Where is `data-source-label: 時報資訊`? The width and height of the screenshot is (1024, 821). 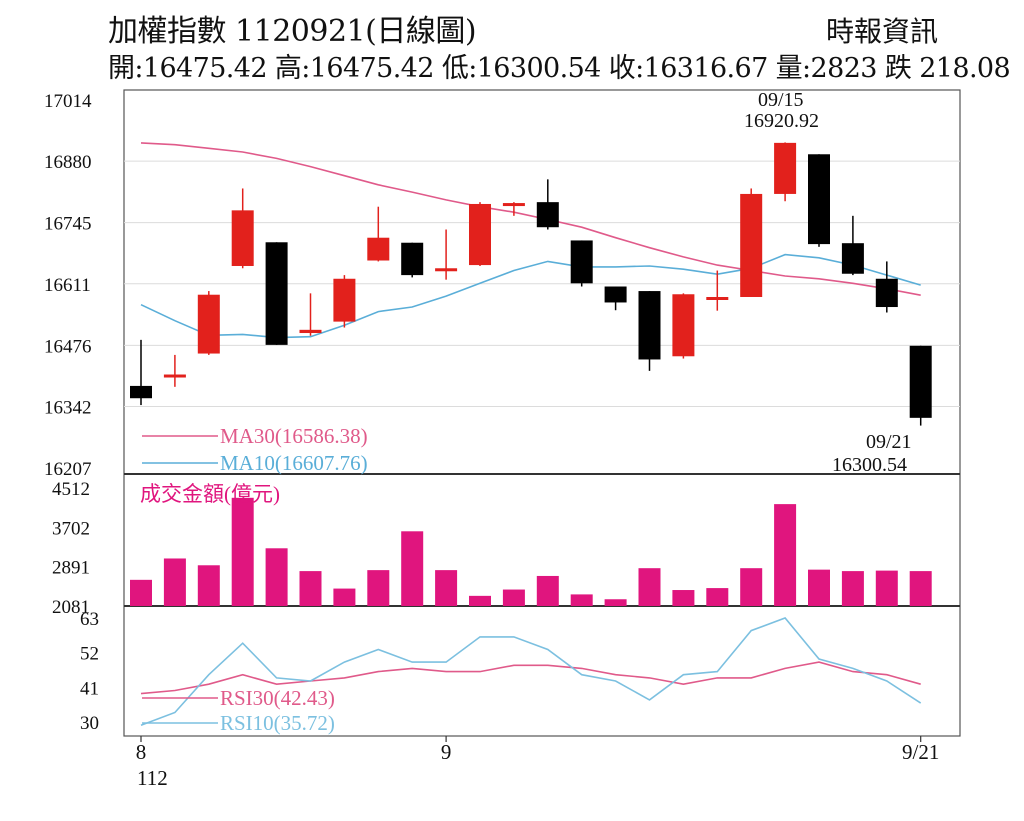 data-source-label: 時報資訊 is located at coordinates (882, 31).